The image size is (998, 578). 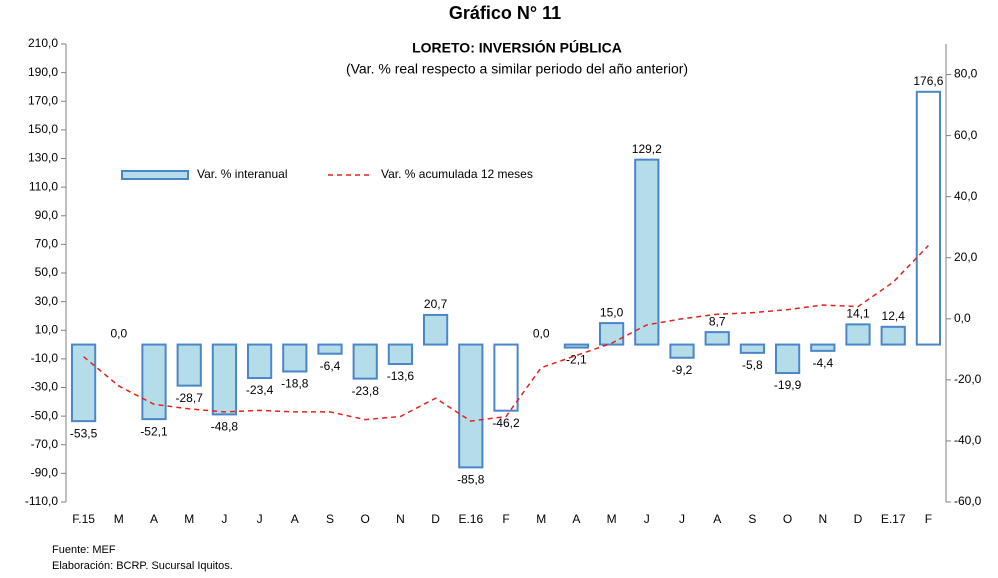 I want to click on y-tick-label: 90,0, so click(x=47, y=215).